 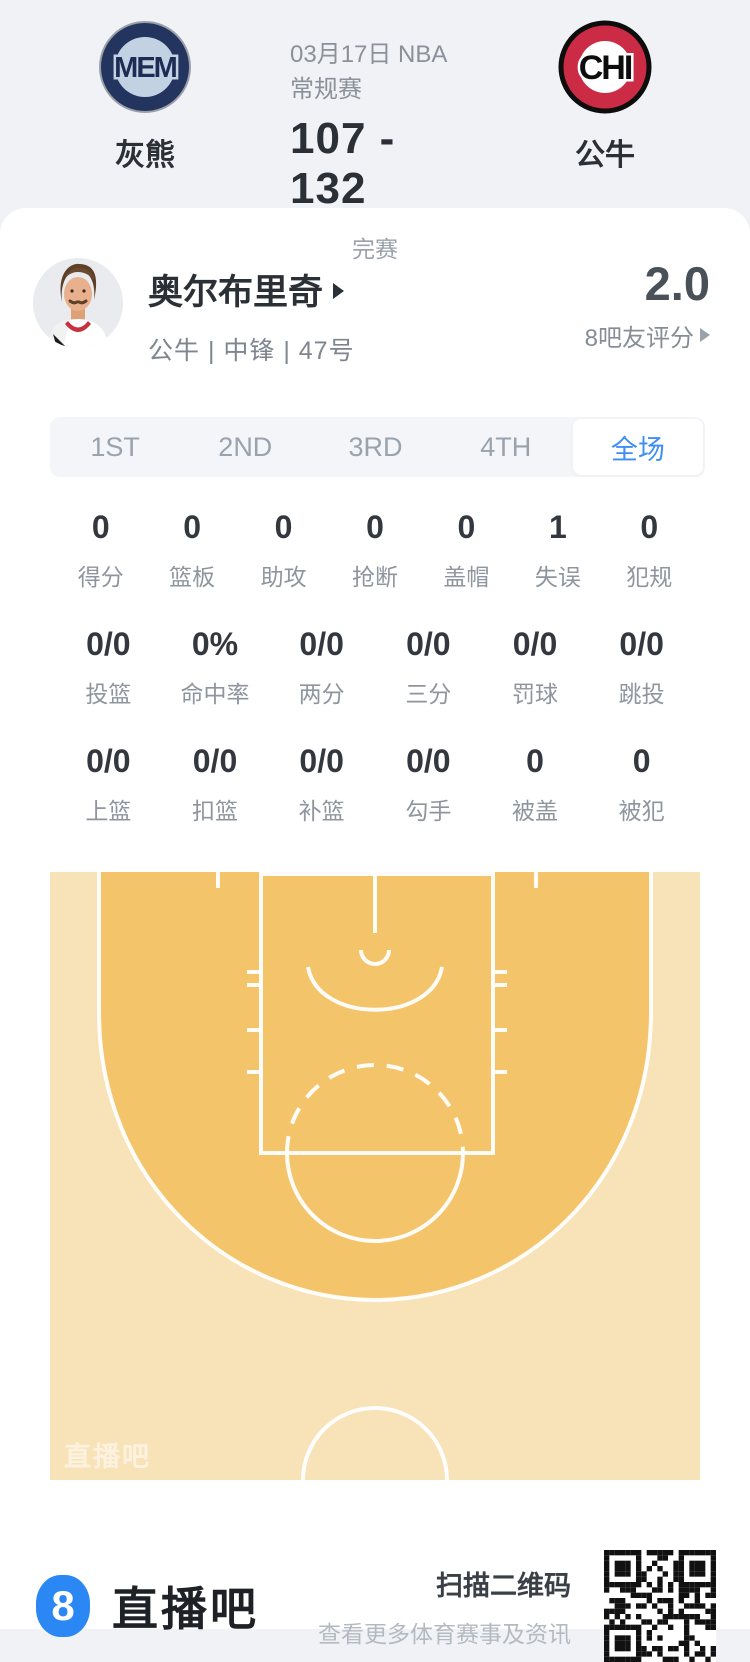 I want to click on player-row: 奥尔布里奇 公牛 | 中锋 | 47号 2.0 8吧友评分, so click(x=375, y=312).